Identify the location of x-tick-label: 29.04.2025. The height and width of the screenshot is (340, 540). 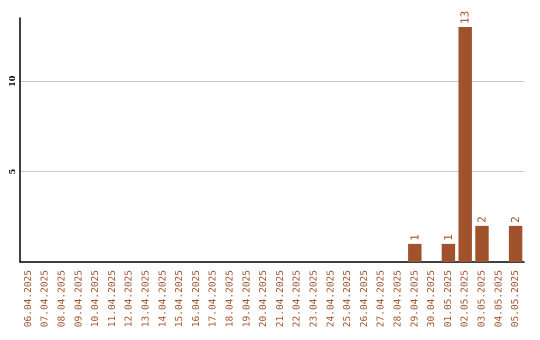
(414, 299).